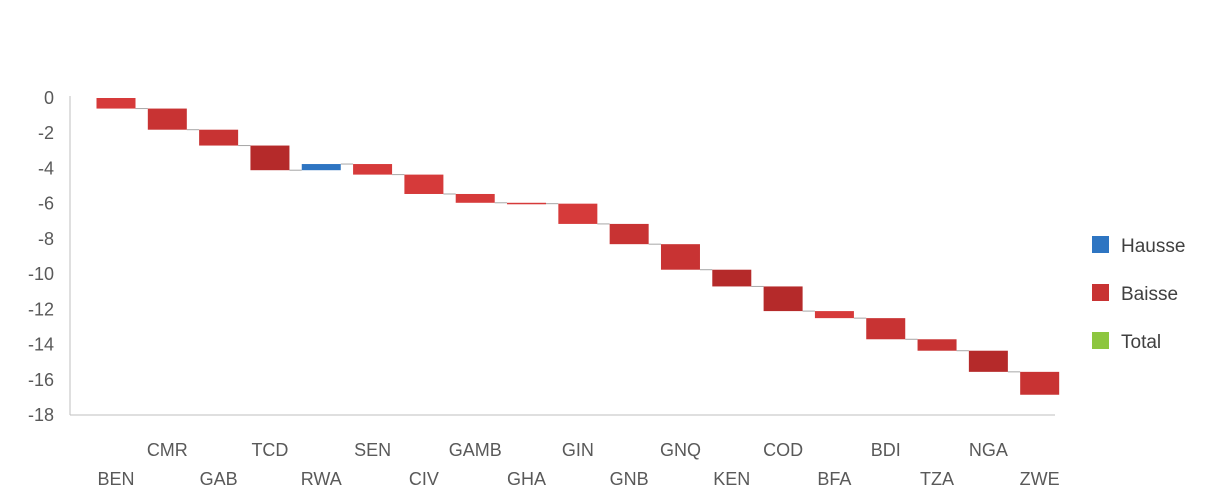 The height and width of the screenshot is (497, 1215). What do you see at coordinates (1141, 342) in the screenshot?
I see `legend-label-total: Total` at bounding box center [1141, 342].